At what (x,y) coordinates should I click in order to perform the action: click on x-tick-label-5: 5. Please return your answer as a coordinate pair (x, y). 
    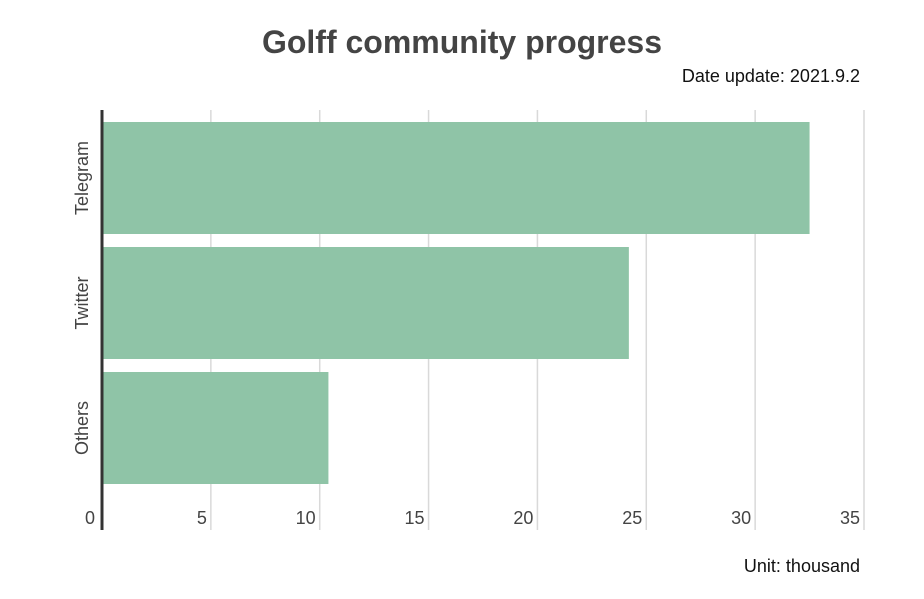
    Looking at the image, I should click on (202, 518).